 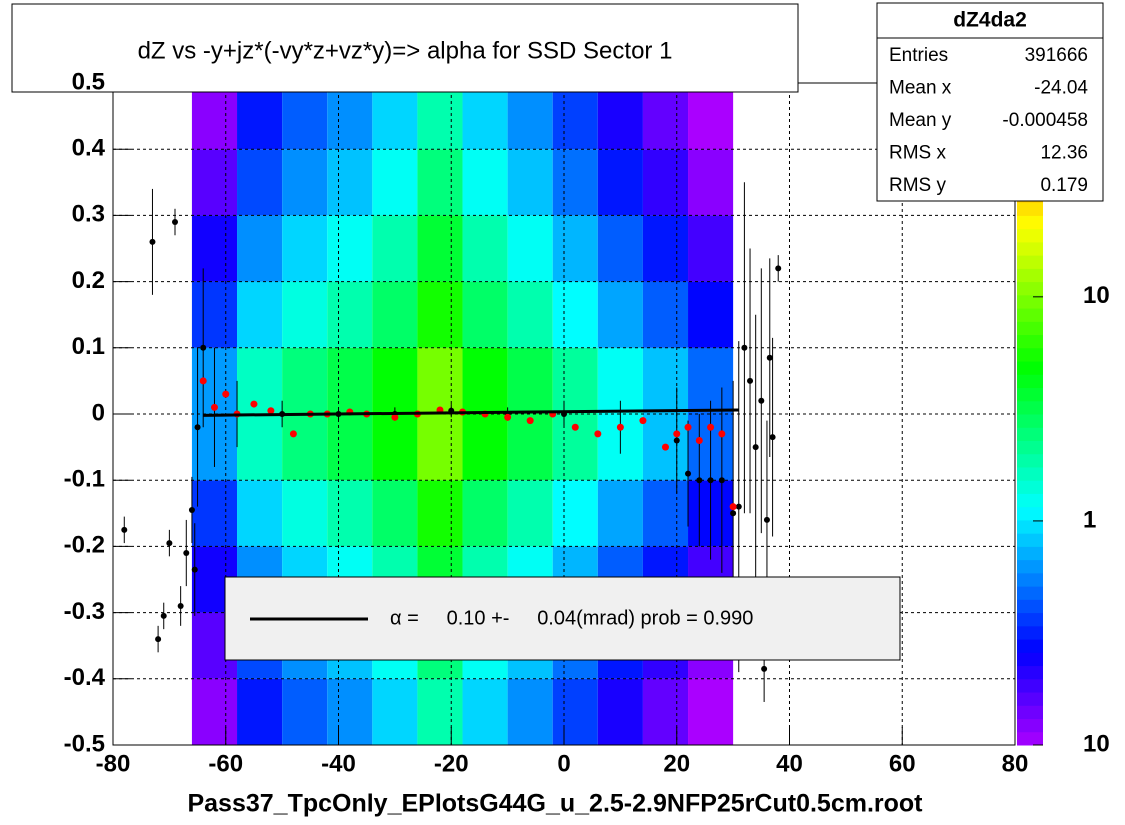 What do you see at coordinates (676, 763) in the screenshot?
I see `x-tick-label: 20` at bounding box center [676, 763].